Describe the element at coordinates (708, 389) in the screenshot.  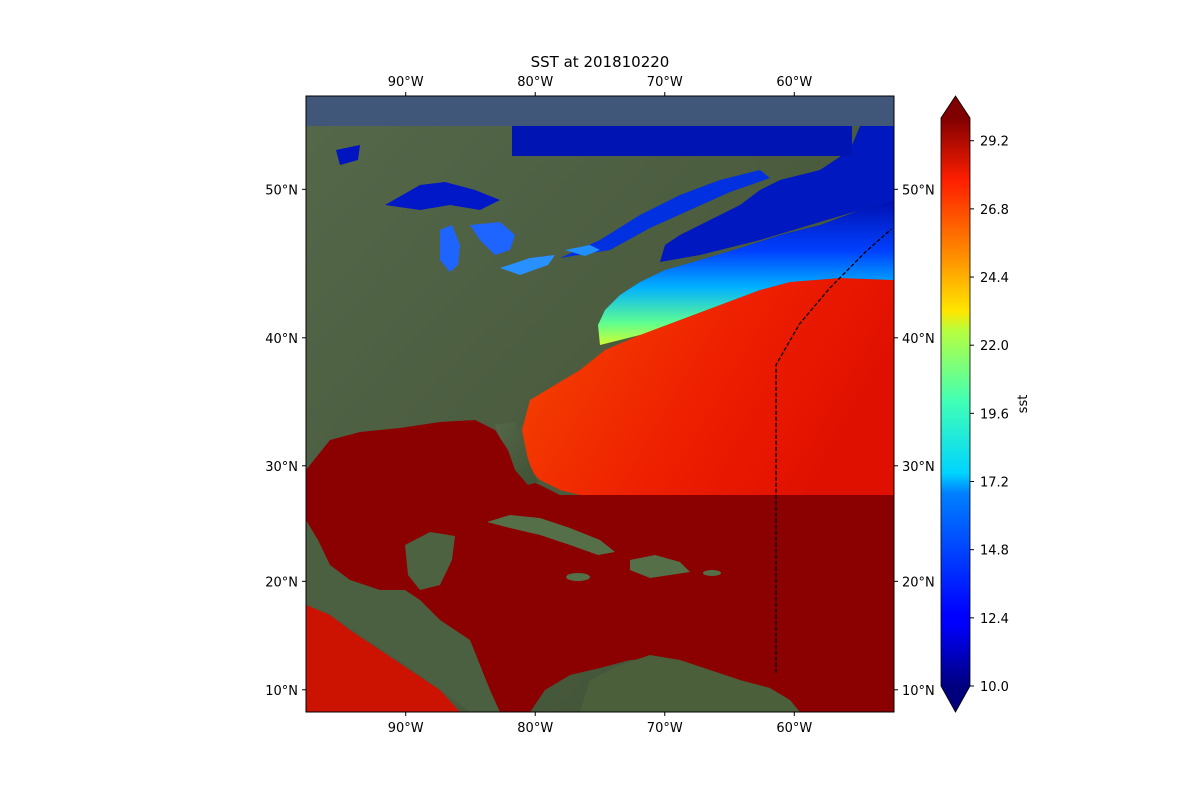
I see `atlantic-sst-warm` at that location.